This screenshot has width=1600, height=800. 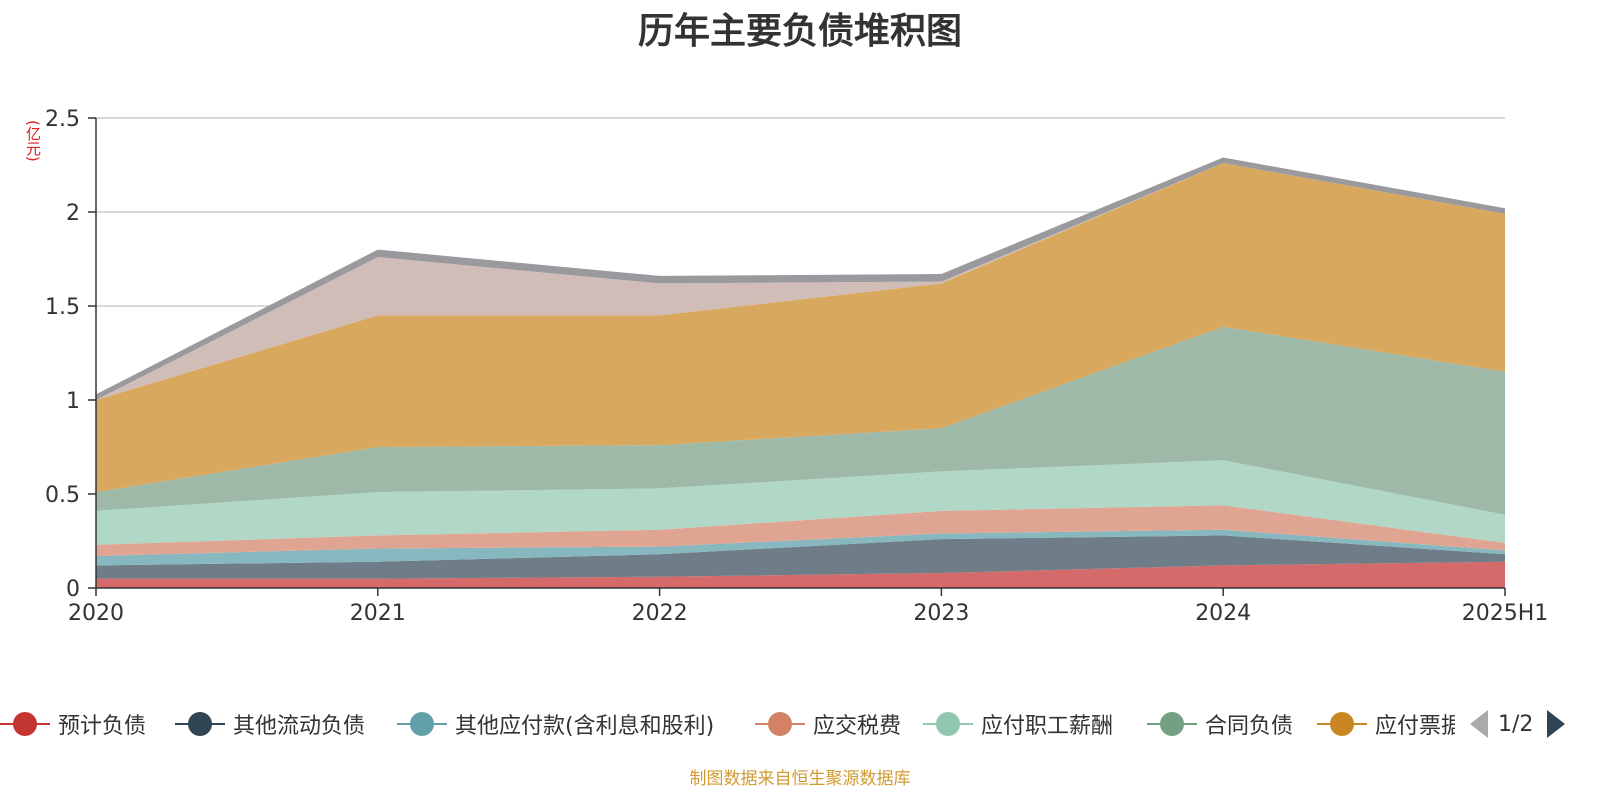 I want to click on x-tick-label: 2023, so click(x=941, y=613).